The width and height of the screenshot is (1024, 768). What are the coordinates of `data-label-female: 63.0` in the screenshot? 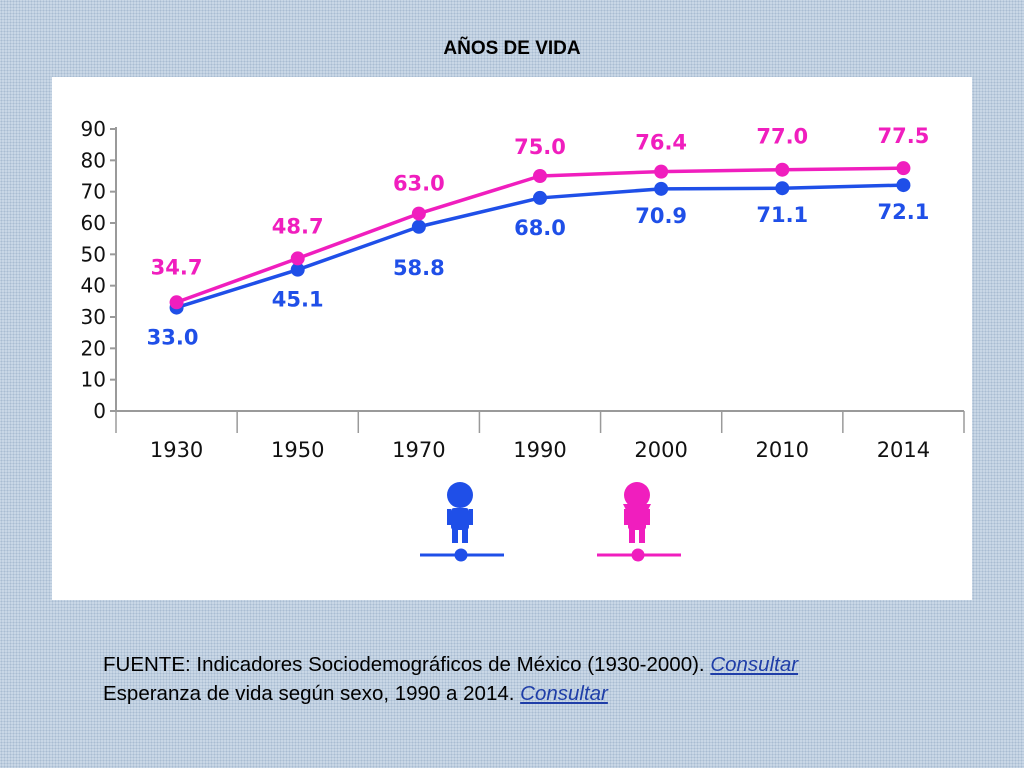 It's located at (419, 184).